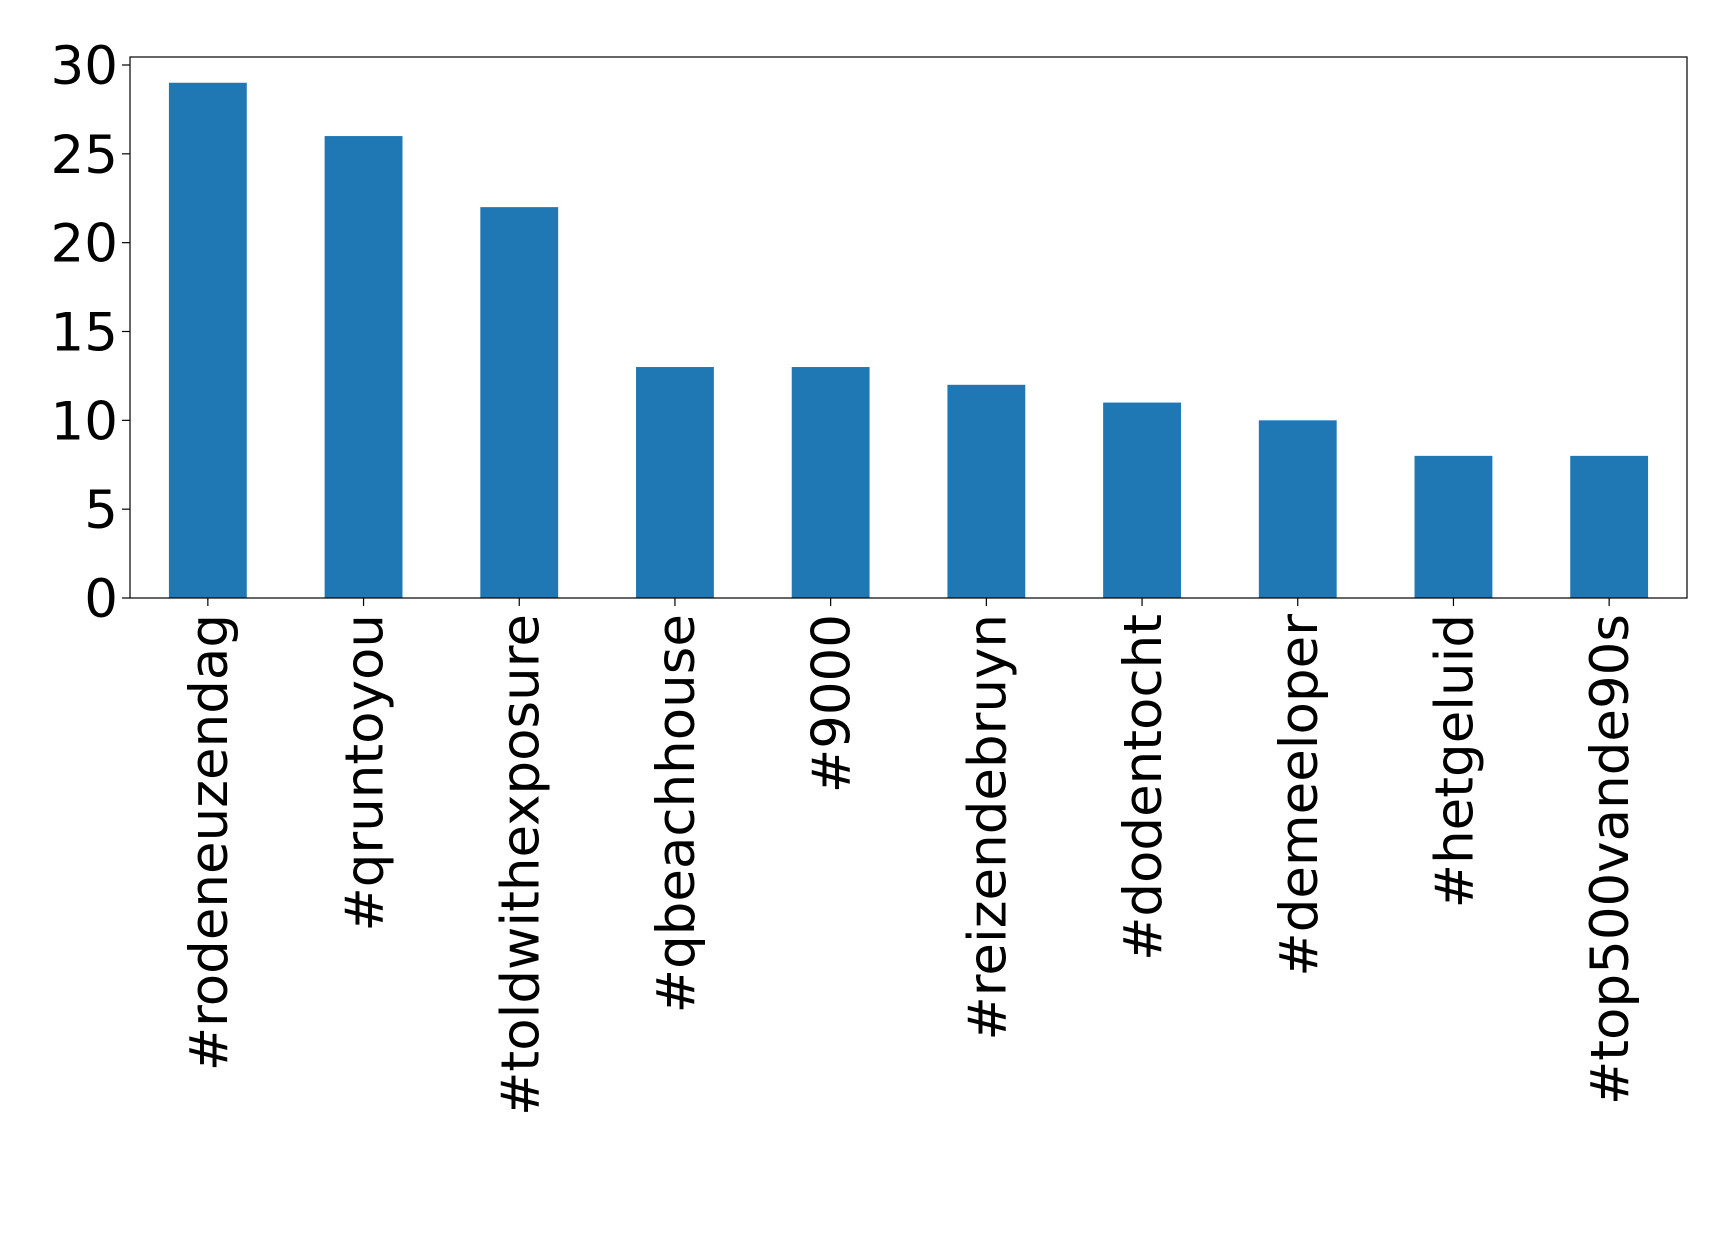  I want to click on y-tick-label: 0, so click(101, 599).